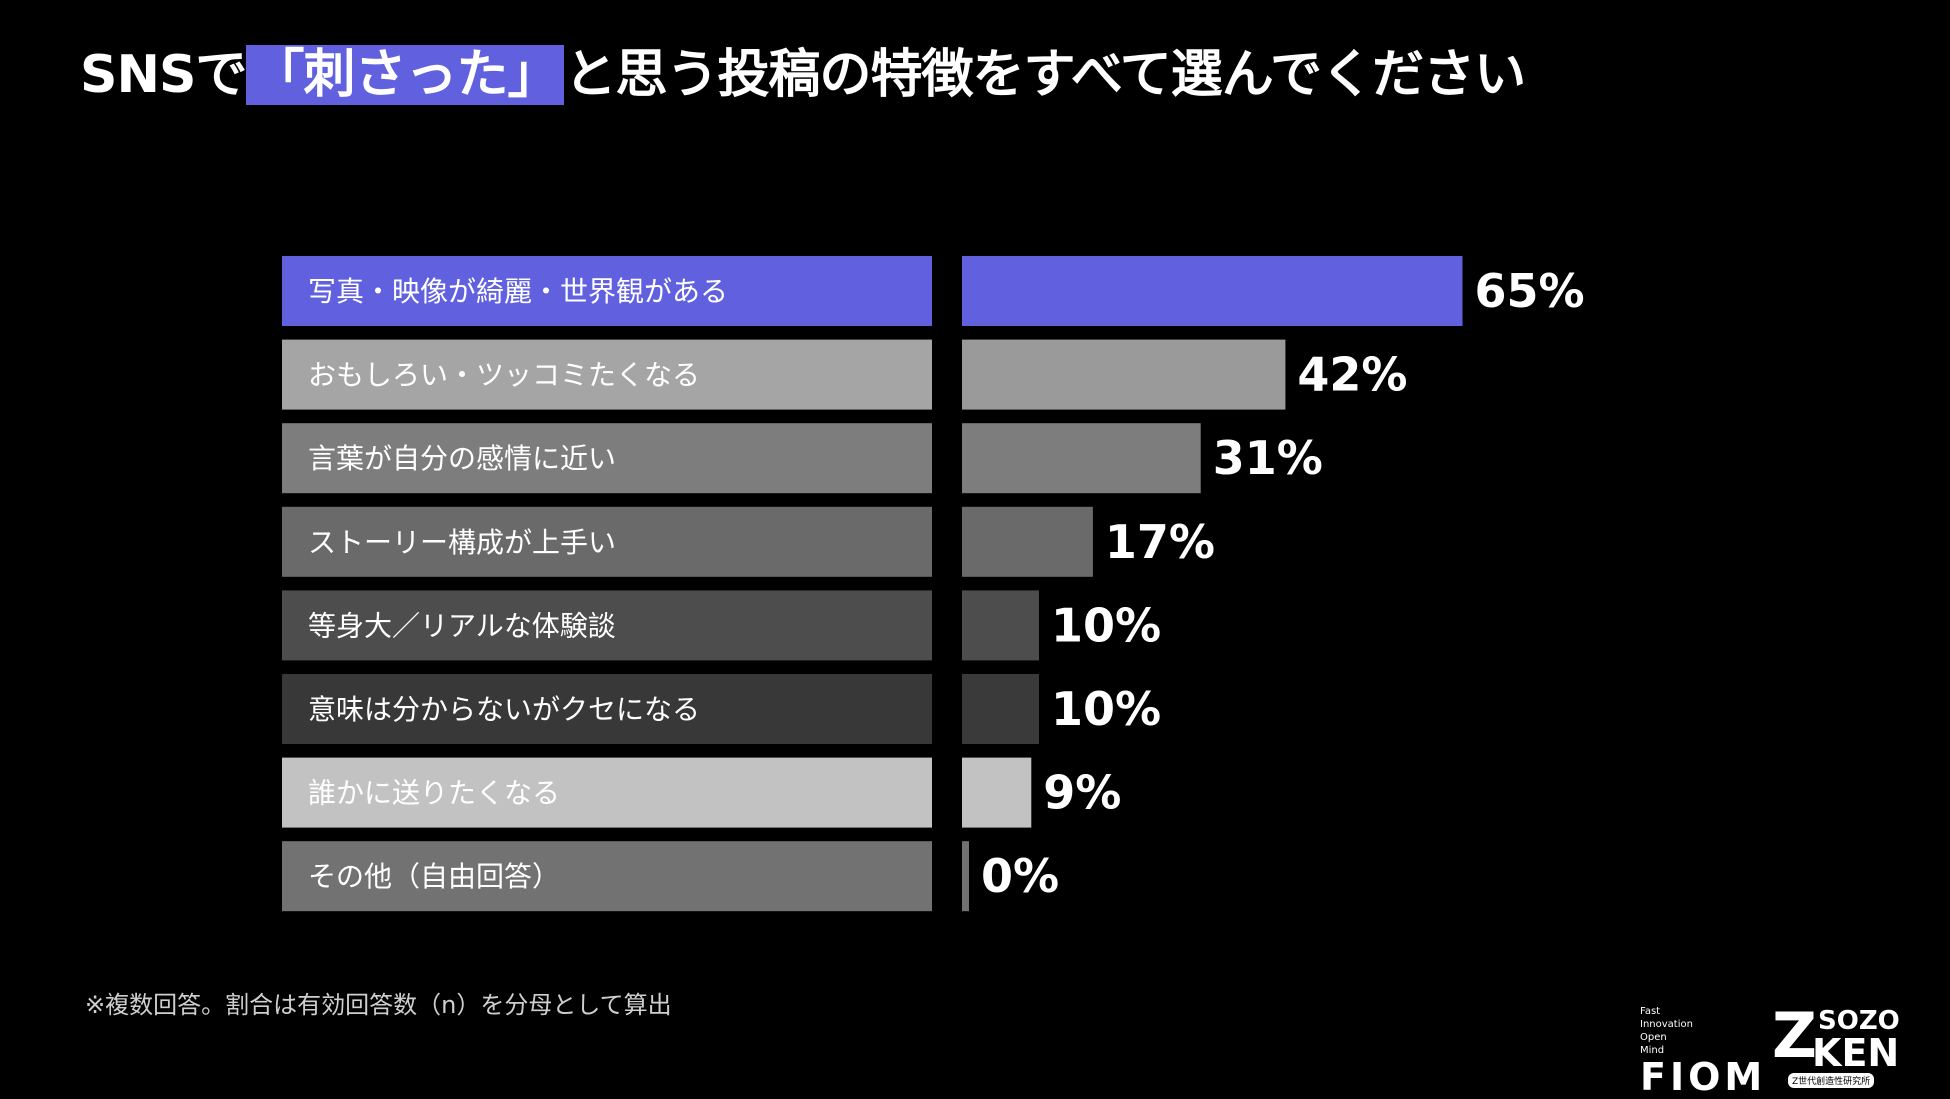 This screenshot has width=1950, height=1099. I want to click on data-label: 42%, so click(1352, 375).